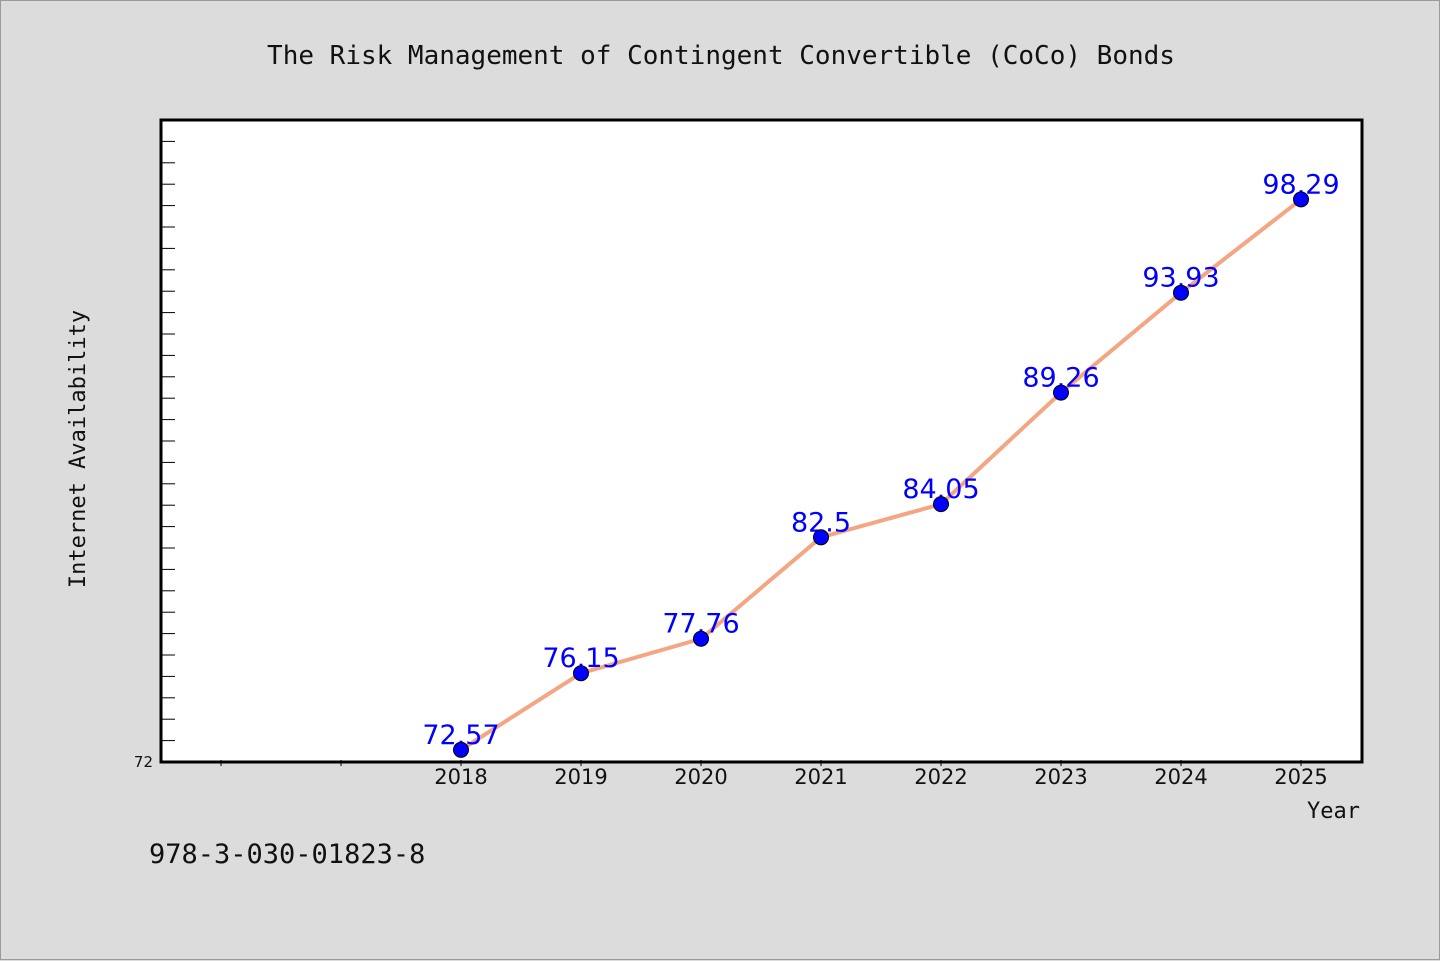 The height and width of the screenshot is (961, 1440). What do you see at coordinates (820, 777) in the screenshot?
I see `x-tick-label-2021: 2021` at bounding box center [820, 777].